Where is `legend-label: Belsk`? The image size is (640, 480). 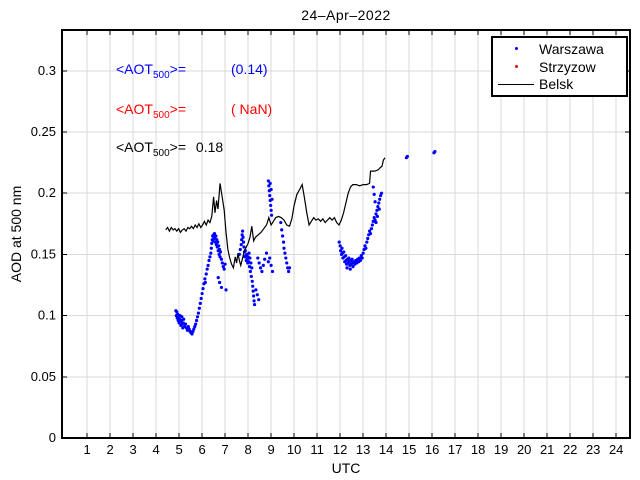 legend-label: Belsk is located at coordinates (556, 84).